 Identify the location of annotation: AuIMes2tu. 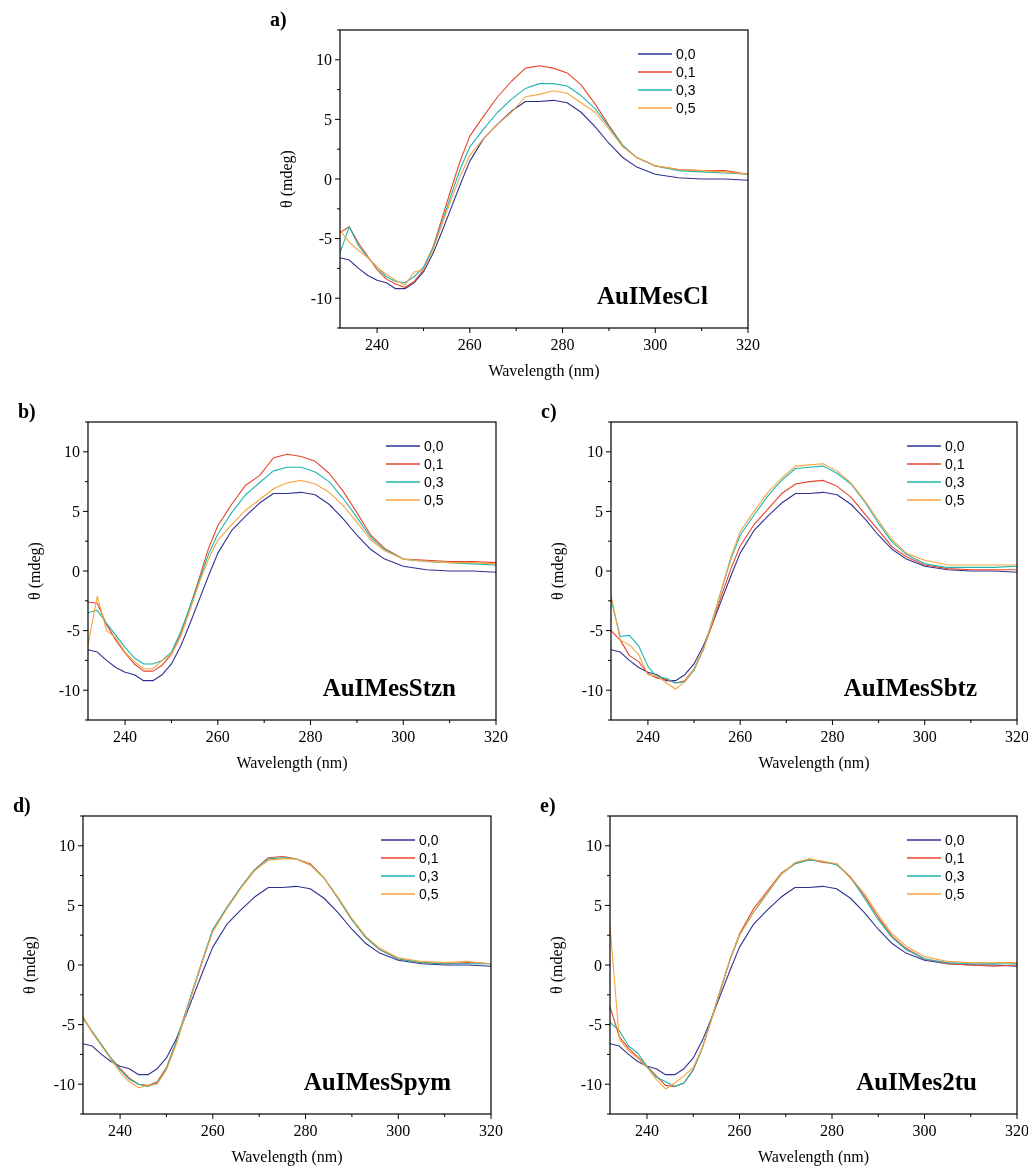
(917, 1081).